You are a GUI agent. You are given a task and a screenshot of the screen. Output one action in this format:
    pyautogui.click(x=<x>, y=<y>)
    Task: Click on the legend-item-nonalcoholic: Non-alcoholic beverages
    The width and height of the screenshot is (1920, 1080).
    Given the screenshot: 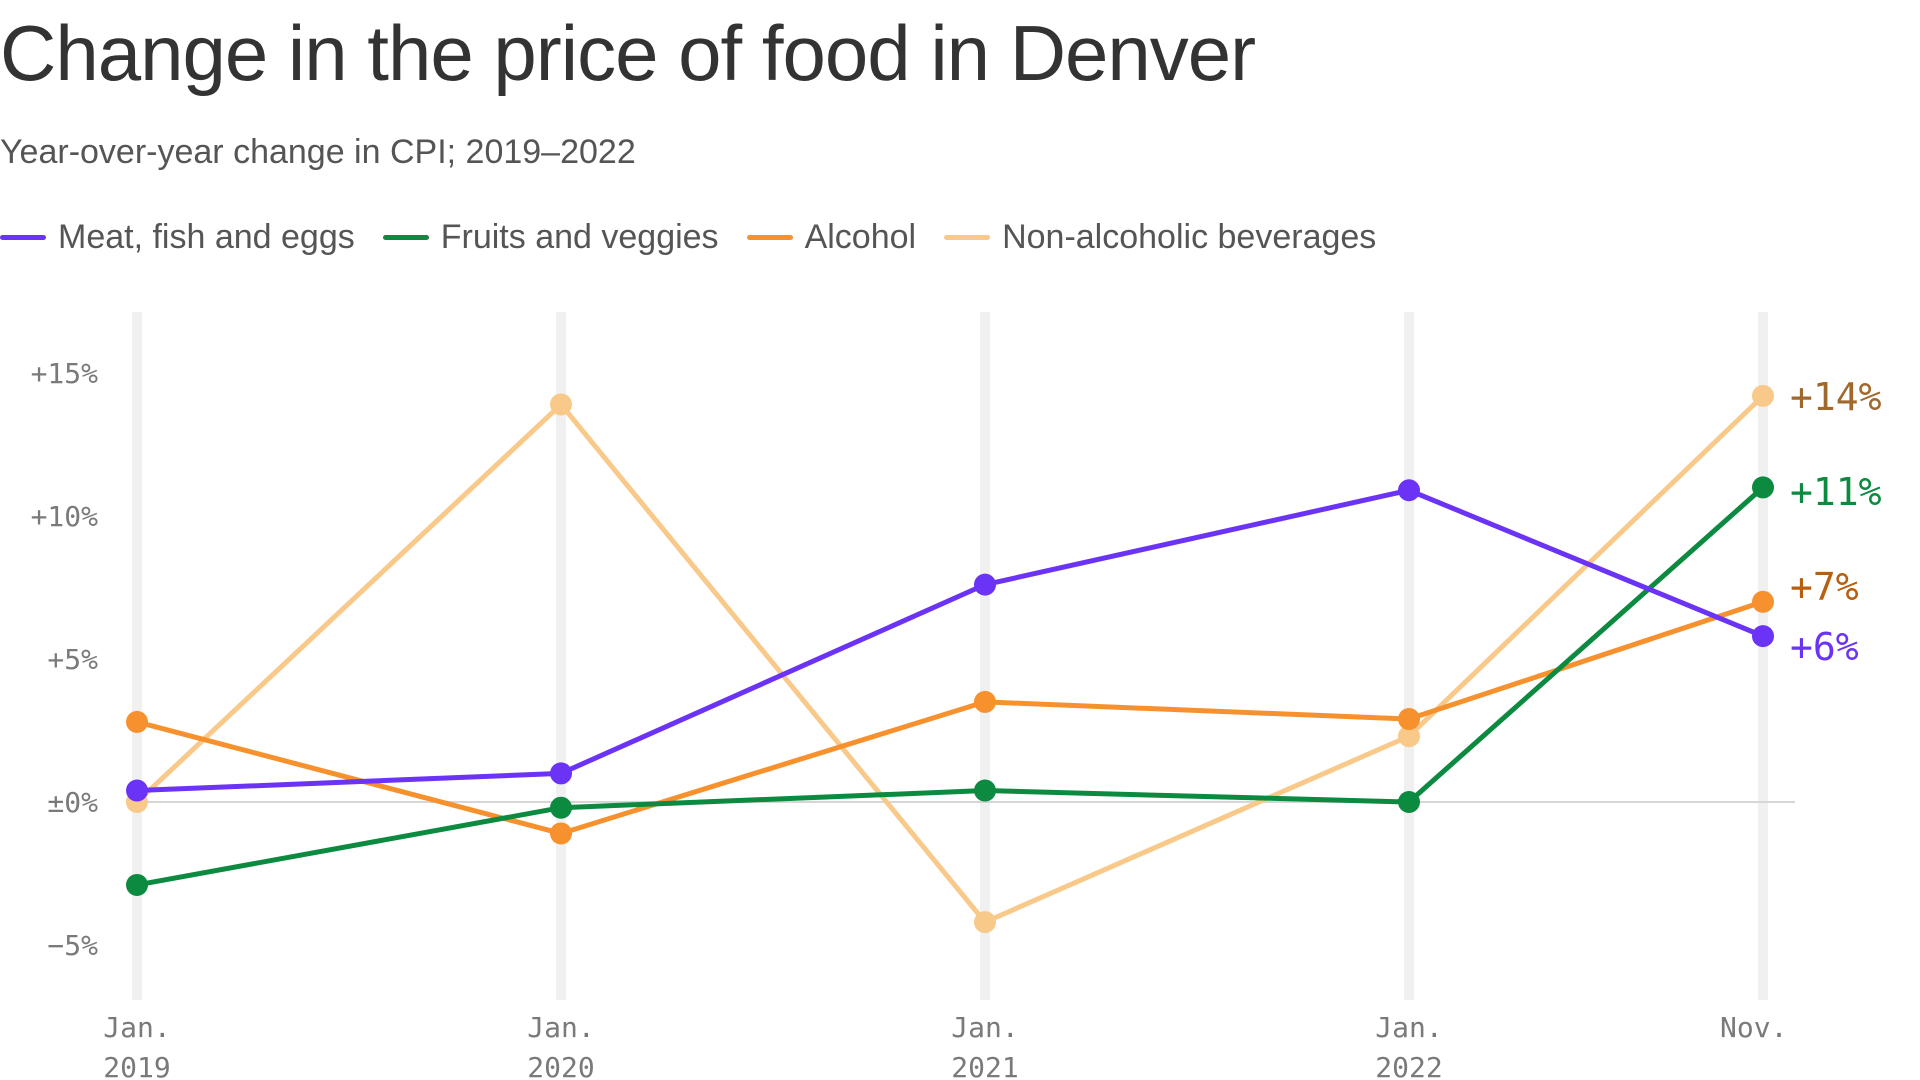 What is the action you would take?
    pyautogui.click(x=1160, y=237)
    